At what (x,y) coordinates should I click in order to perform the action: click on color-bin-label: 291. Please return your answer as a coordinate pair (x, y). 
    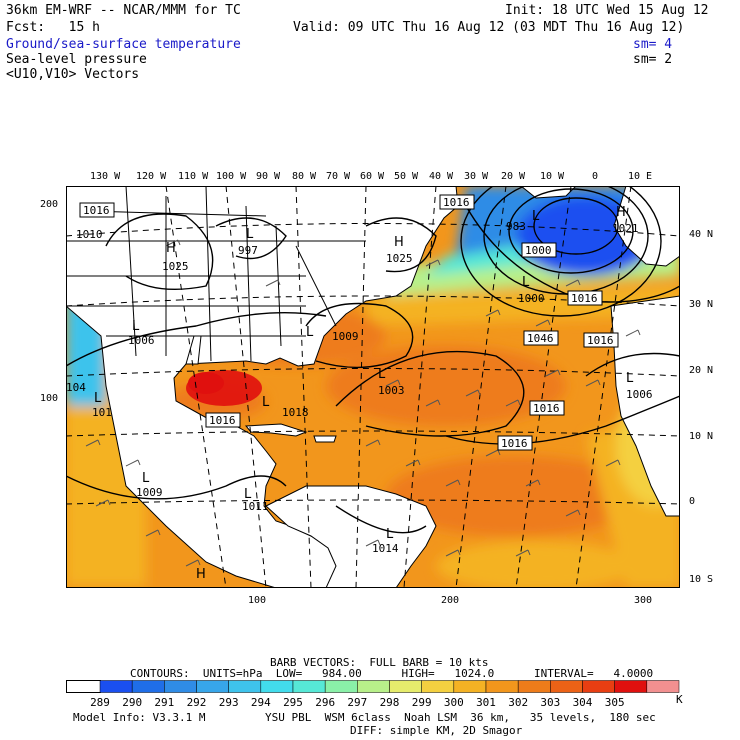
    Looking at the image, I should click on (164, 702).